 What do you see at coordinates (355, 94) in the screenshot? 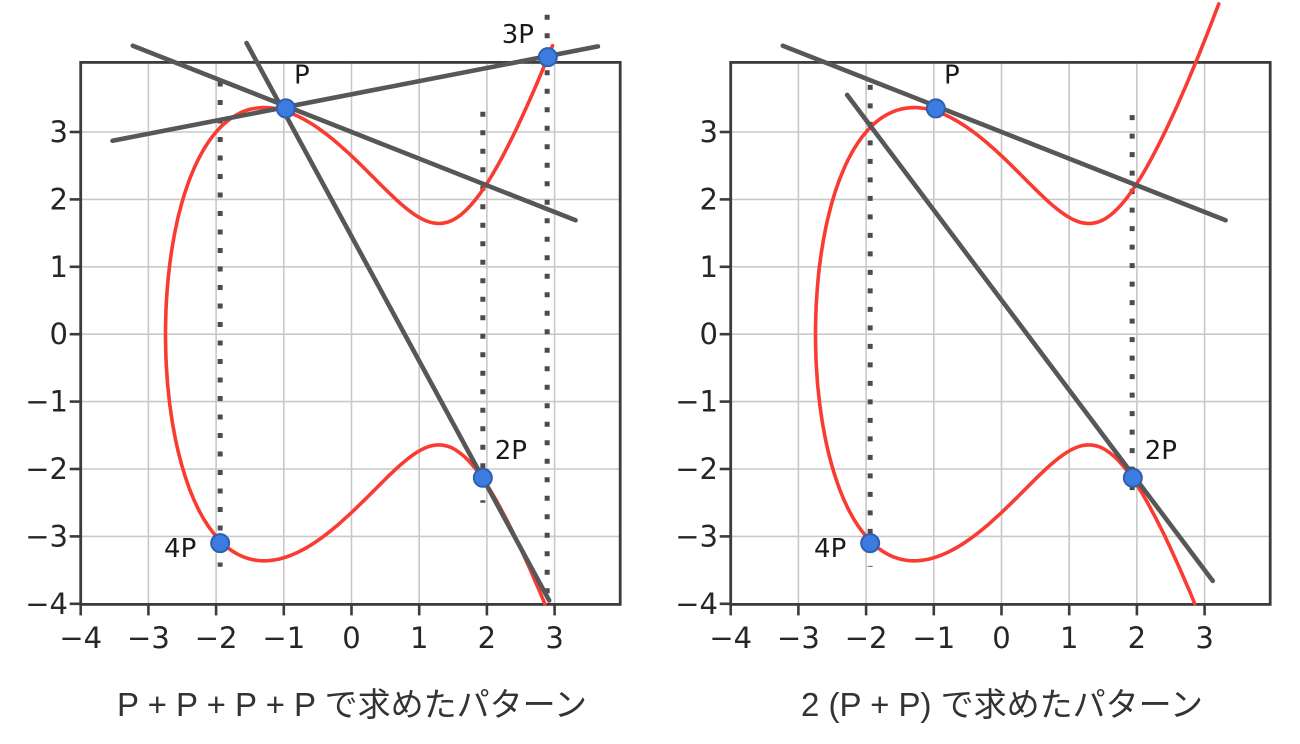
I see `line-through-P-3P-line` at bounding box center [355, 94].